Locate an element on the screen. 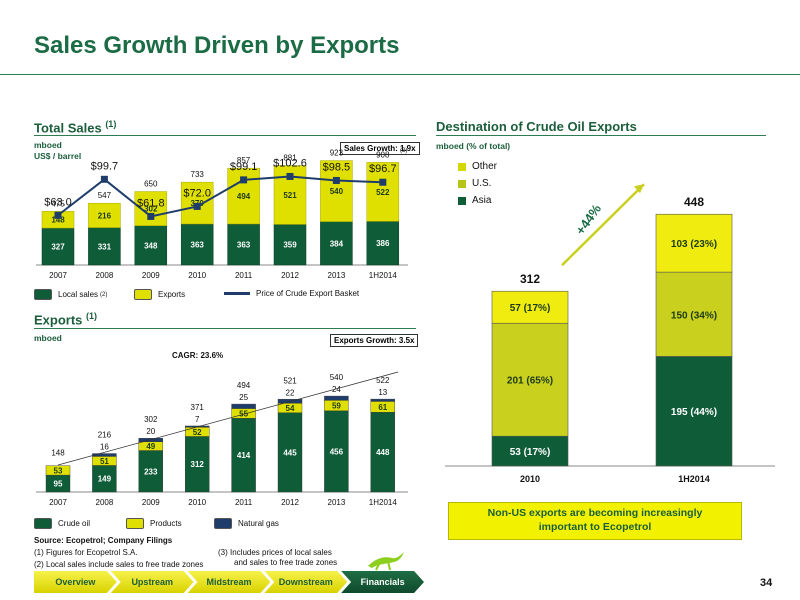 This screenshot has width=800, height=600. sales-growth-badge: Sales Growth: 1.9x is located at coordinates (380, 148).